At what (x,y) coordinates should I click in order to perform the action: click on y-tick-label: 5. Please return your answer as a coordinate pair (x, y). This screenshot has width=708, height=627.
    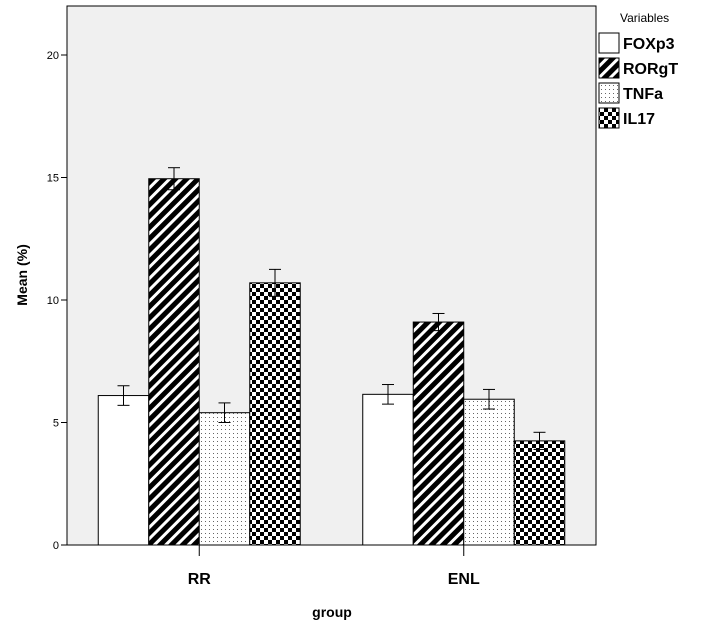
    Looking at the image, I should click on (56, 424).